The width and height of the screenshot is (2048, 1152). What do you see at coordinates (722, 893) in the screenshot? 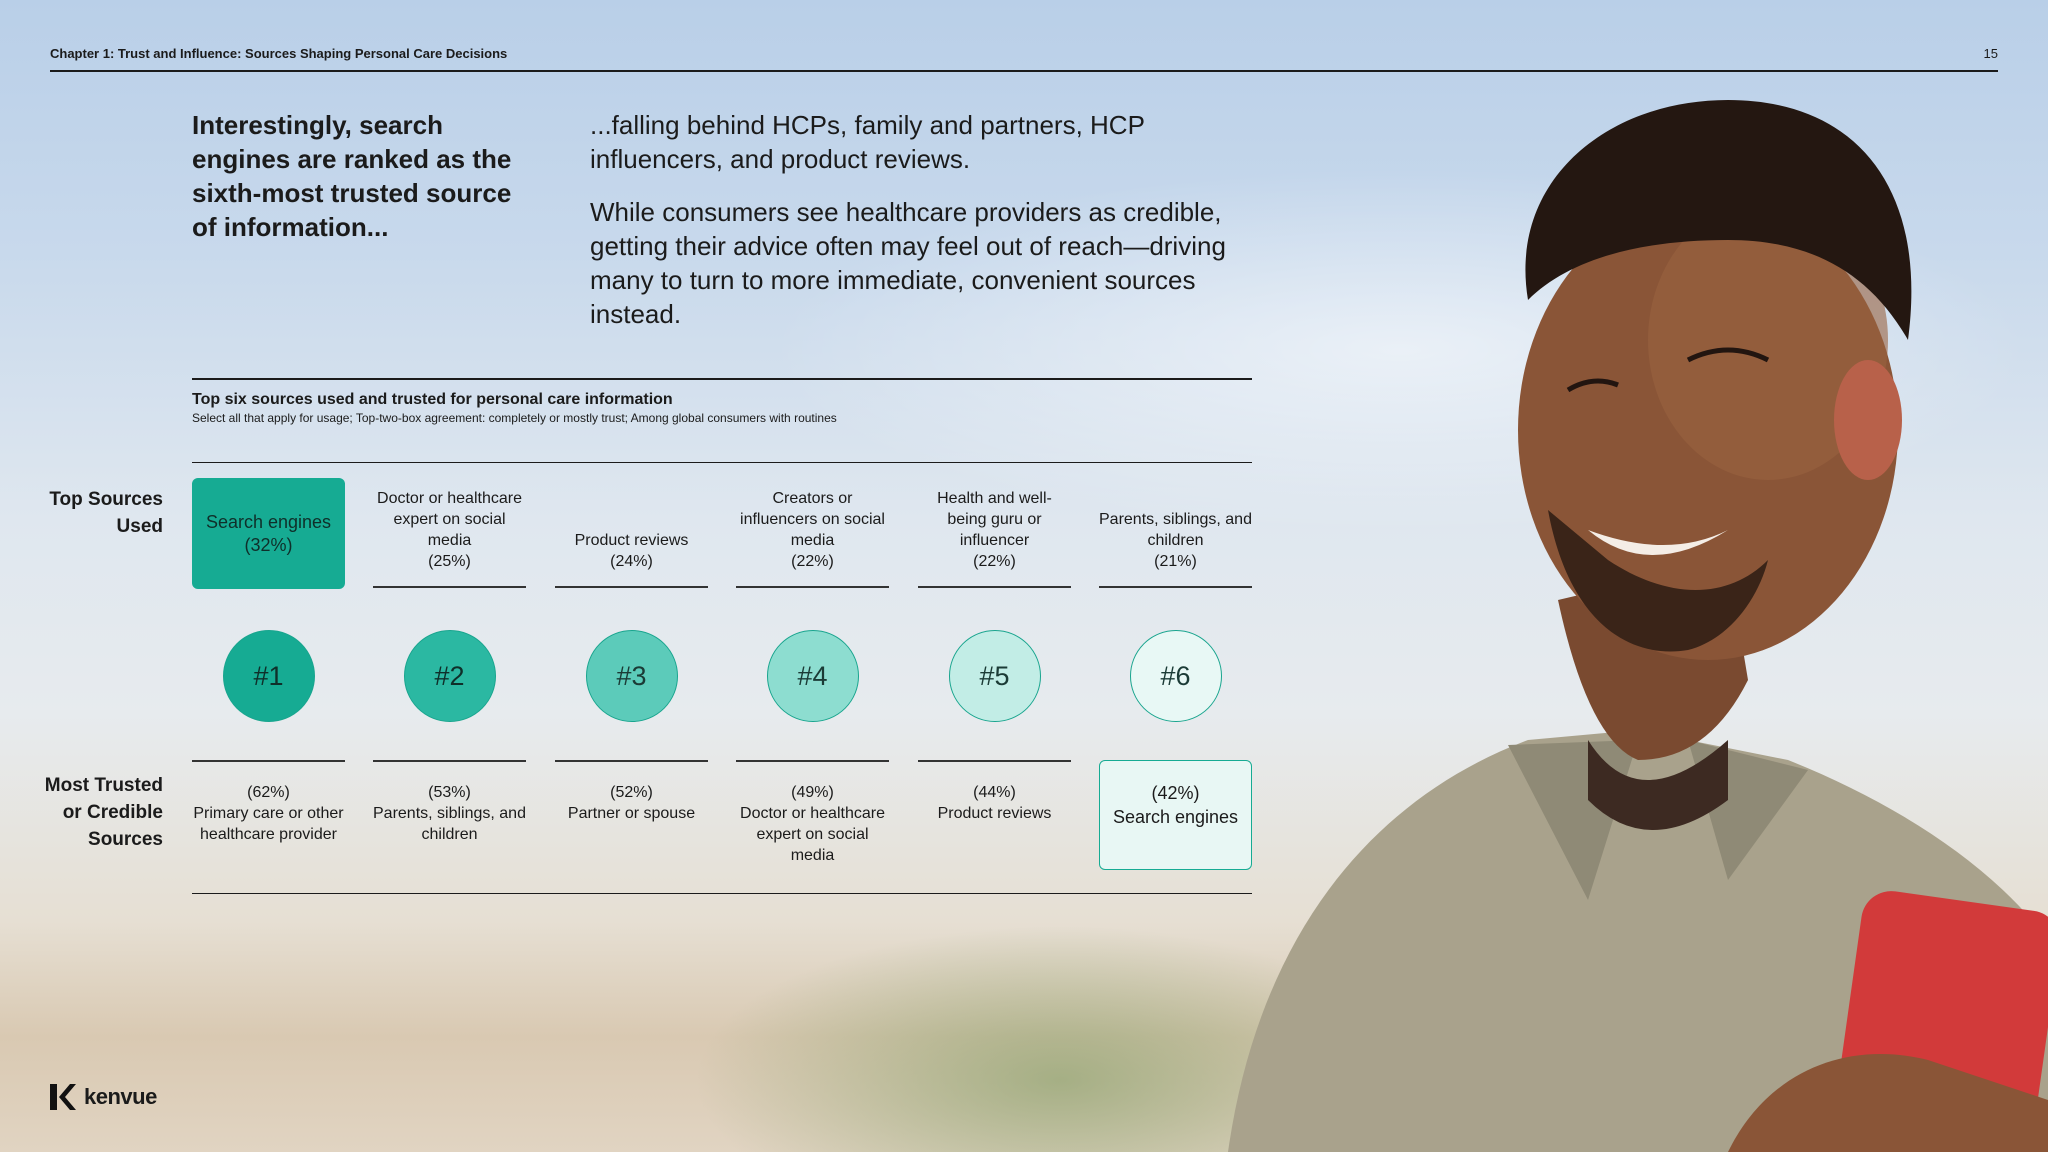
I see `chart-bottom-divider` at bounding box center [722, 893].